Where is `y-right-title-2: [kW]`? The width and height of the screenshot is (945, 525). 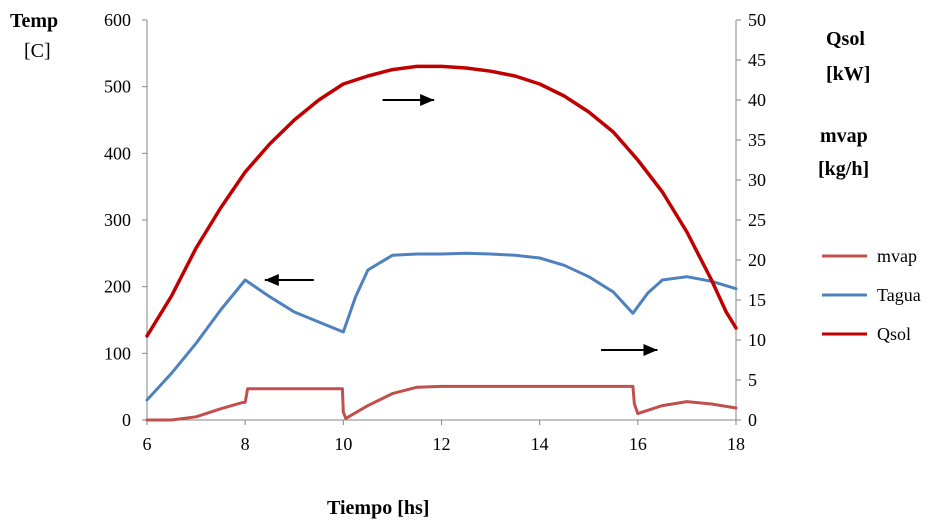
y-right-title-2: [kW] is located at coordinates (848, 74).